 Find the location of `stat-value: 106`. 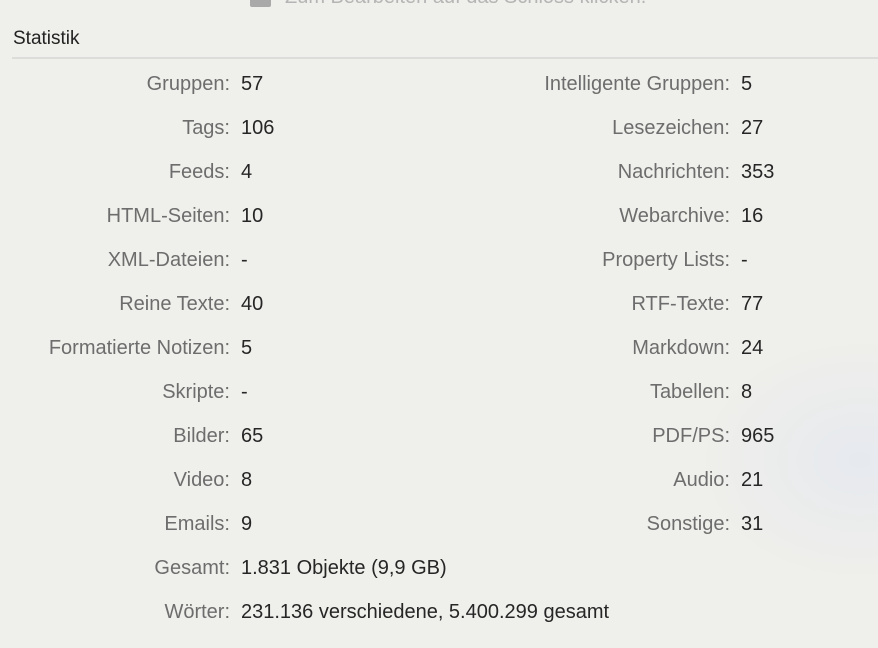

stat-value: 106 is located at coordinates (258, 128).